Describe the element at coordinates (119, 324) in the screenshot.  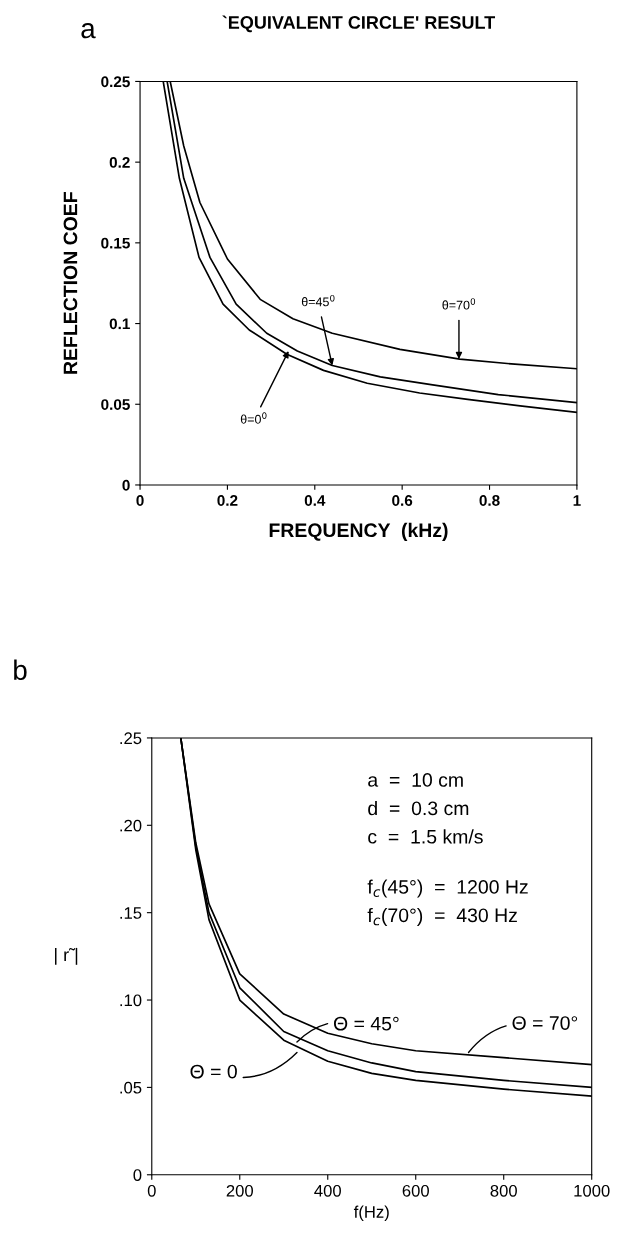
I see `y-tick-label: 0.1` at that location.